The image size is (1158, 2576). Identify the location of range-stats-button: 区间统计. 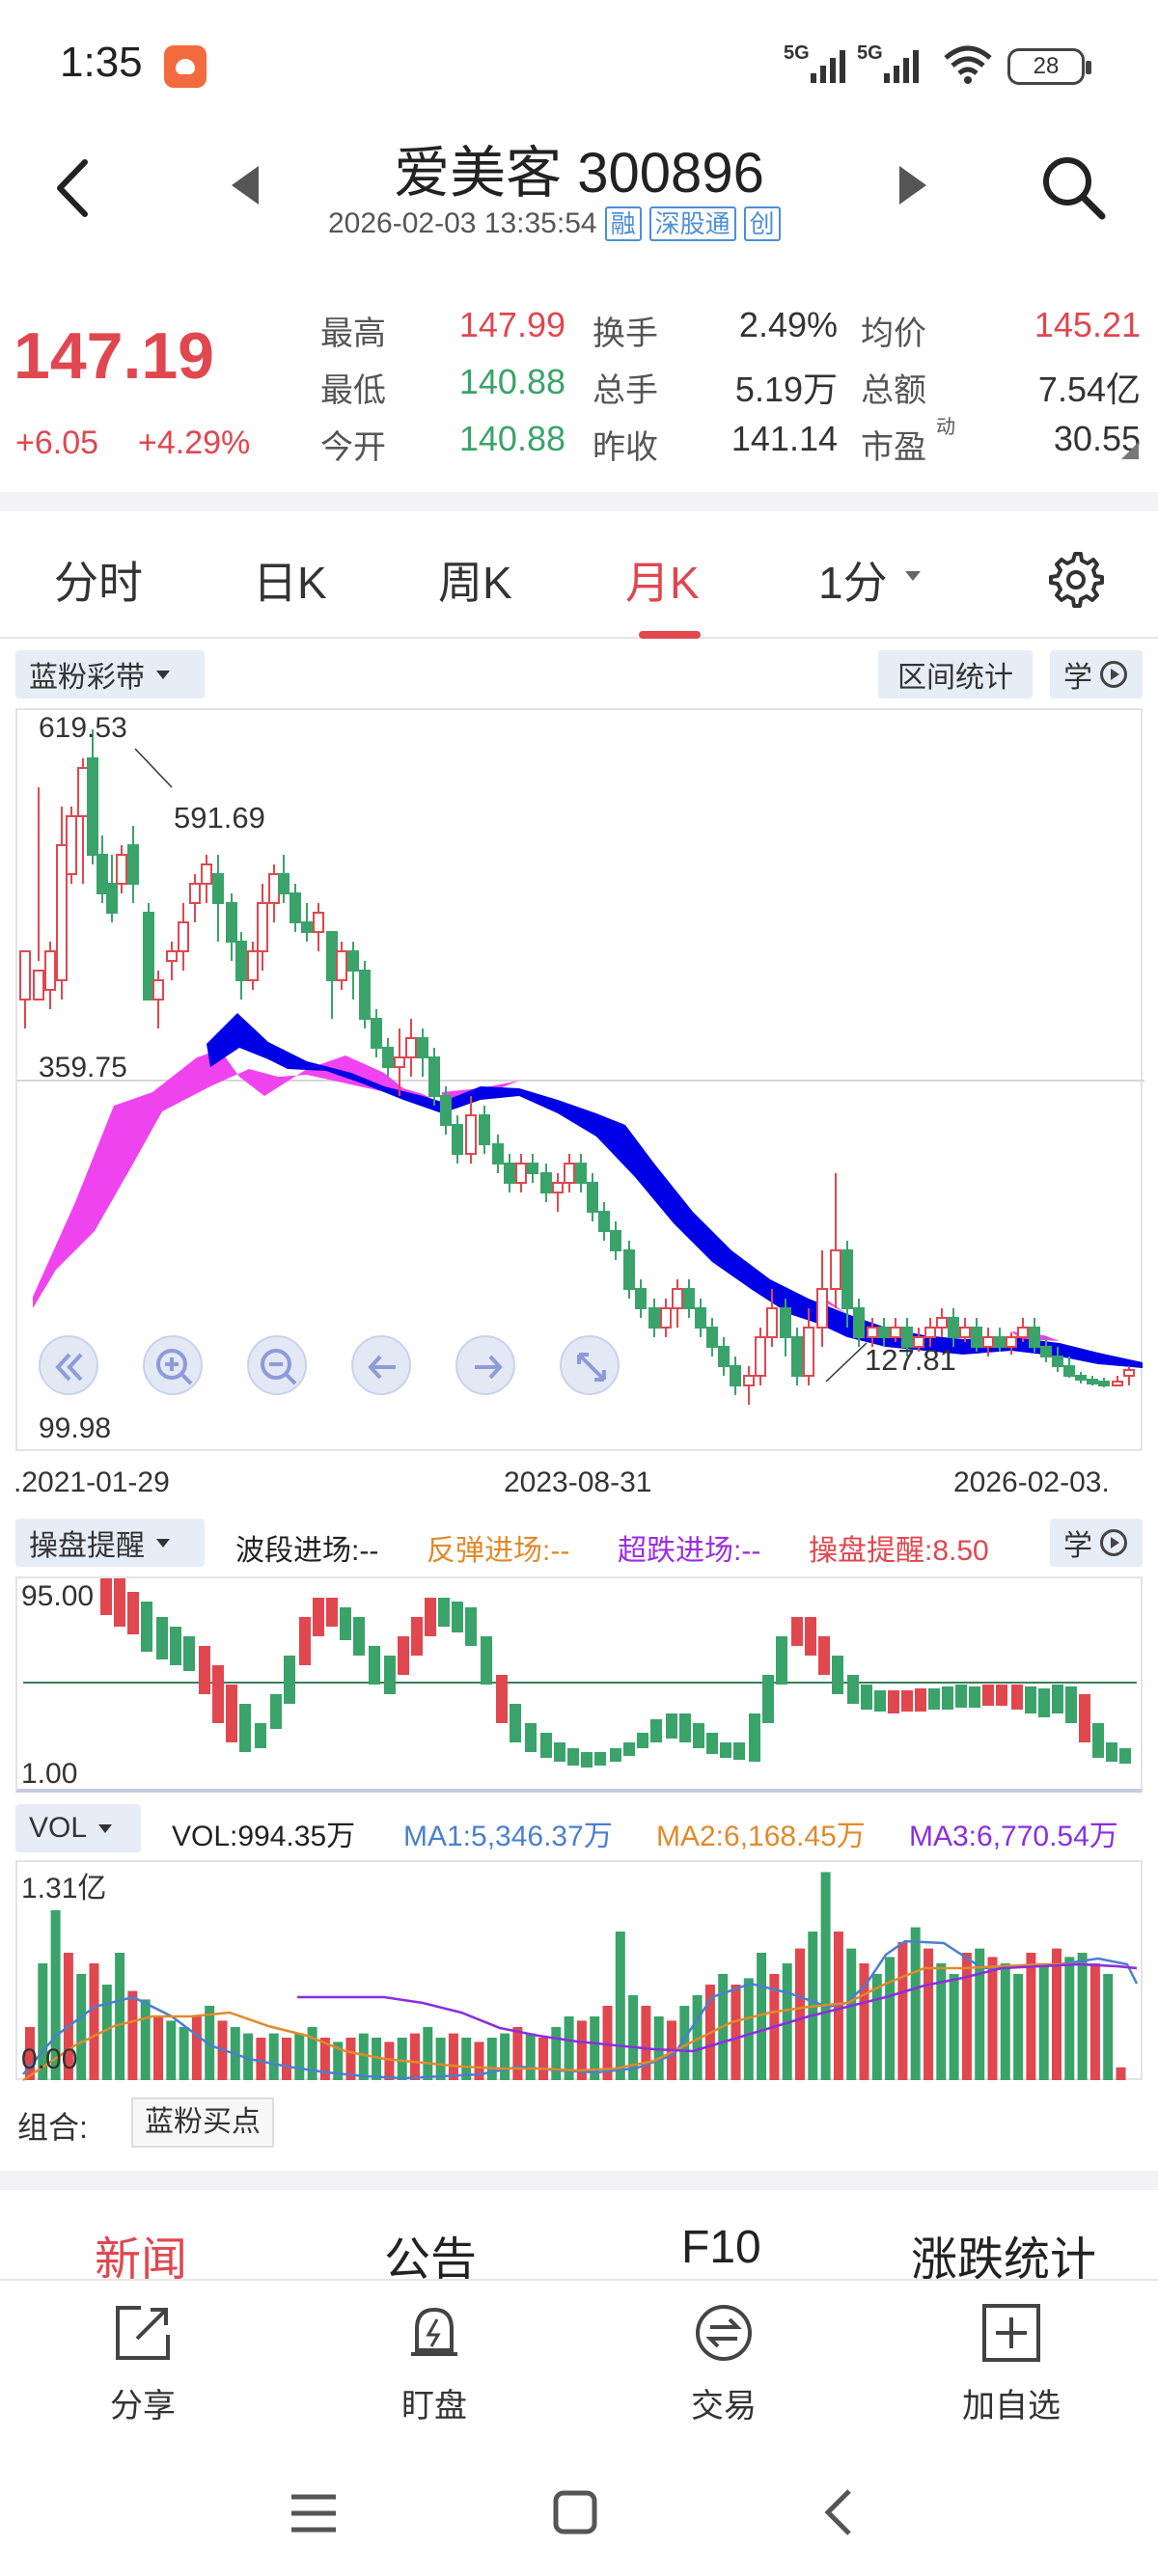
(955, 674).